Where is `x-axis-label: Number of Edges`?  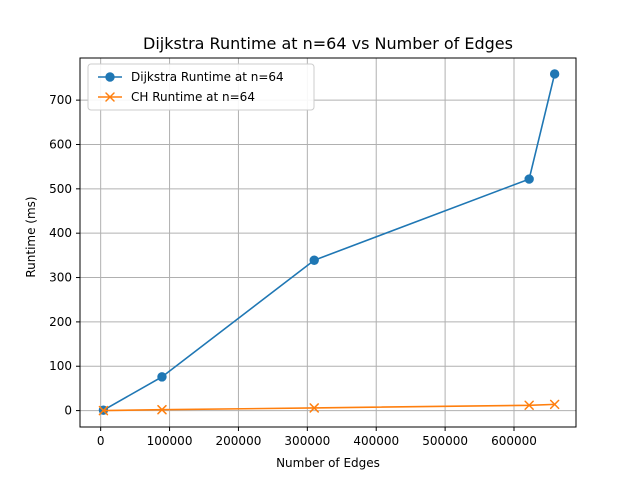
x-axis-label: Number of Edges is located at coordinates (328, 463).